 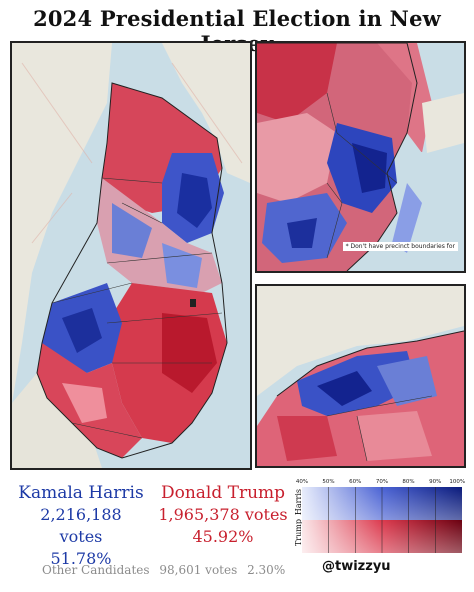 I want to click on other-candidates: Other Candidates 98,601 votes 2.30%, so click(x=166, y=570).